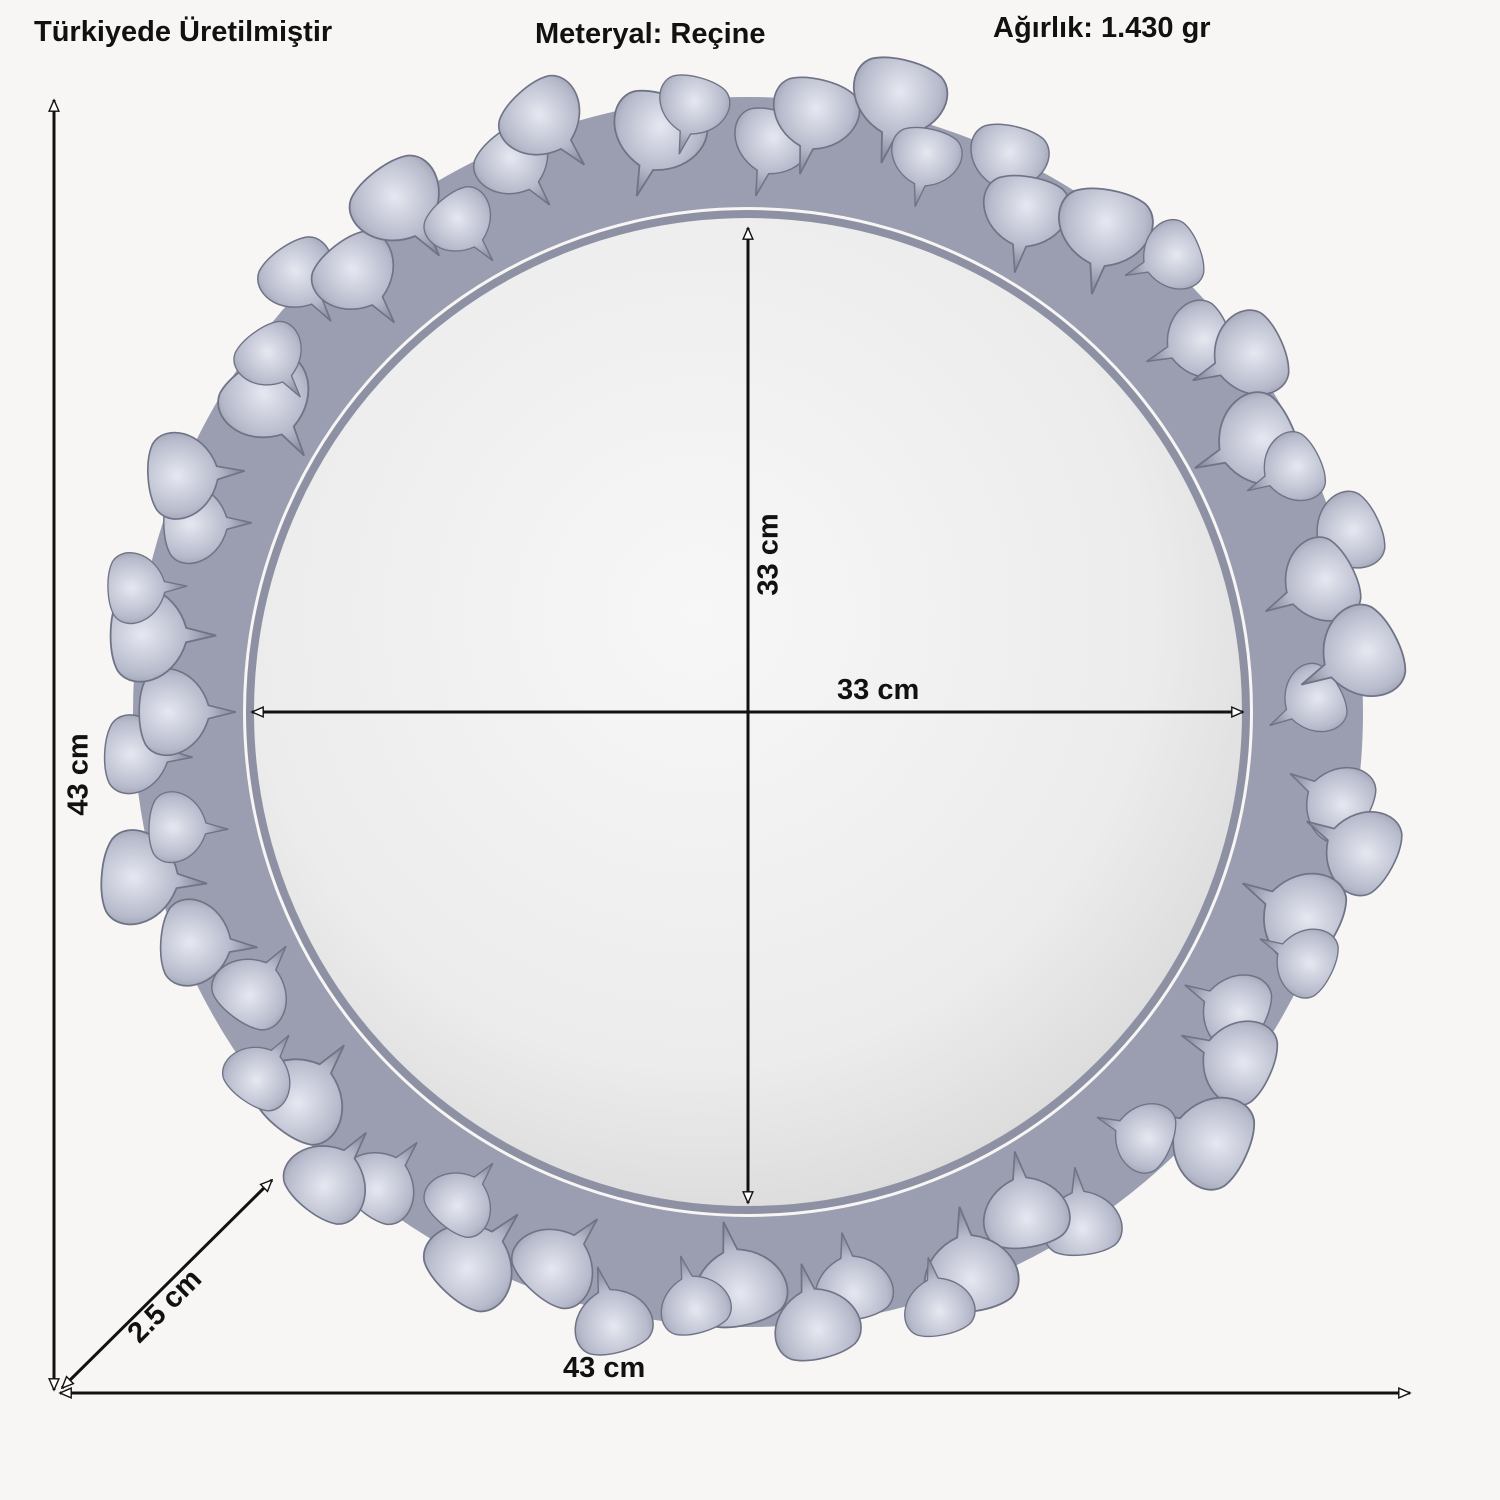  Describe the element at coordinates (650, 34) in the screenshot. I see `material-label: Meteryal: Reçine` at that location.